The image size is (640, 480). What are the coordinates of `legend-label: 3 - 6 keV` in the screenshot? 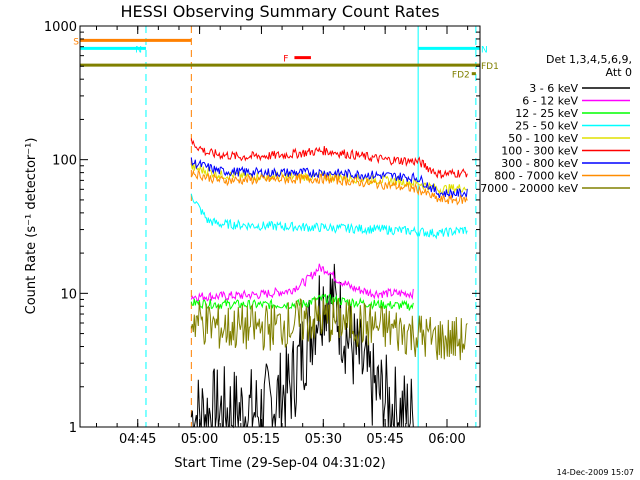 It's located at (553, 88).